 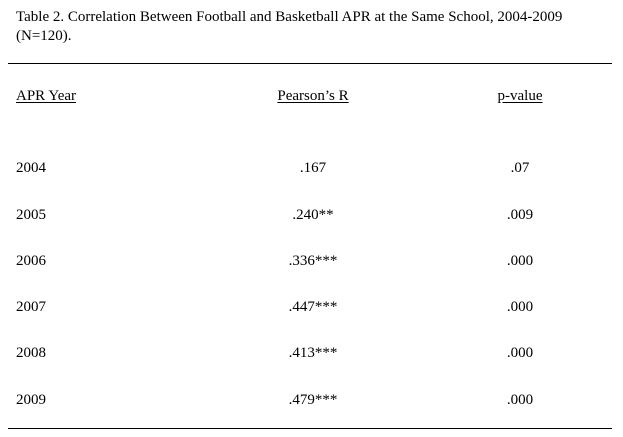 I want to click on table-row: 2007 .447*** .000, so click(x=311, y=307).